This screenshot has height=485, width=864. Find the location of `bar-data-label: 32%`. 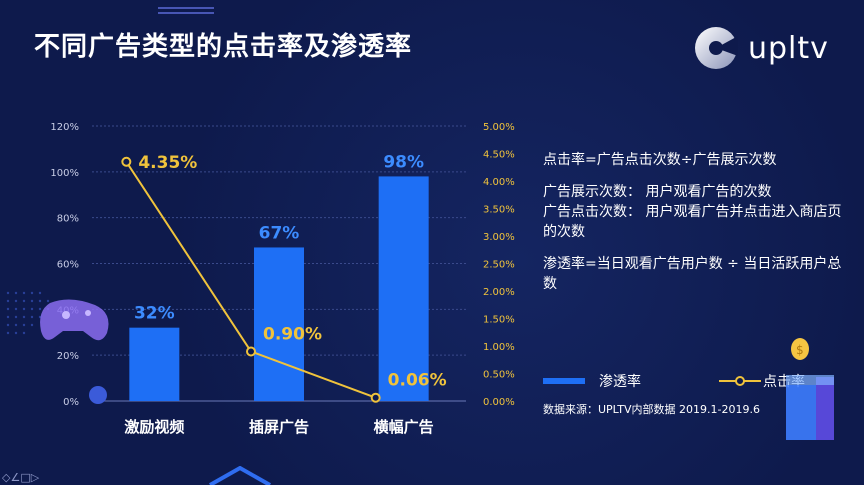

bar-data-label: 32% is located at coordinates (154, 314).